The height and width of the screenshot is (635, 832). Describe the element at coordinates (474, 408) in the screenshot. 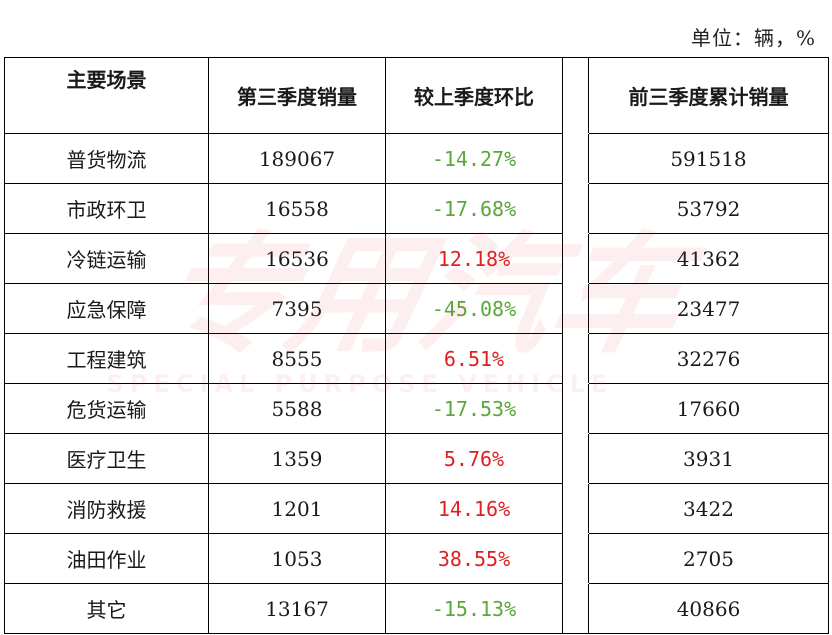

I see `cell-qoq: -17.53%` at that location.